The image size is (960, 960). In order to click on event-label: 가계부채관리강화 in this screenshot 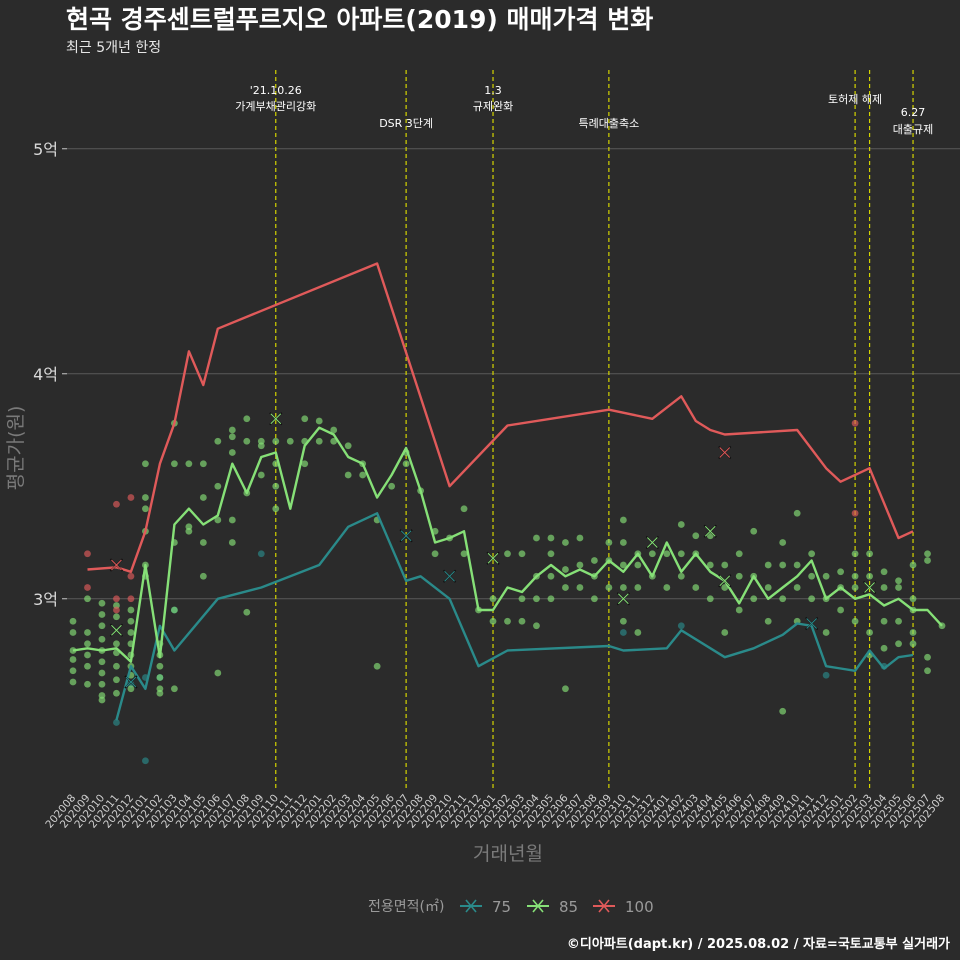, I will do `click(275, 106)`.